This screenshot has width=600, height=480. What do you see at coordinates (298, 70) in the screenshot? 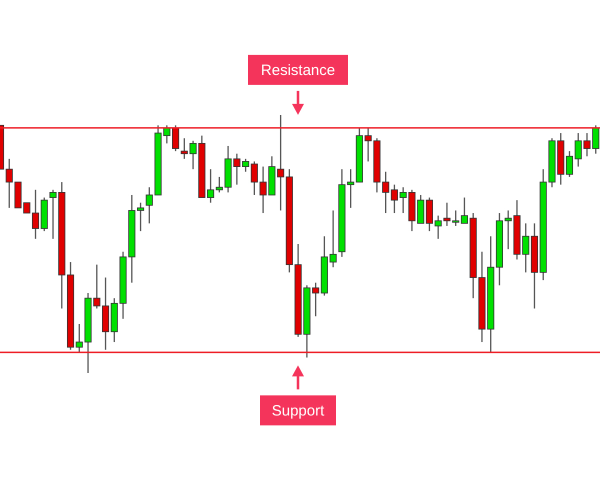
I see `text: Resistance` at bounding box center [298, 70].